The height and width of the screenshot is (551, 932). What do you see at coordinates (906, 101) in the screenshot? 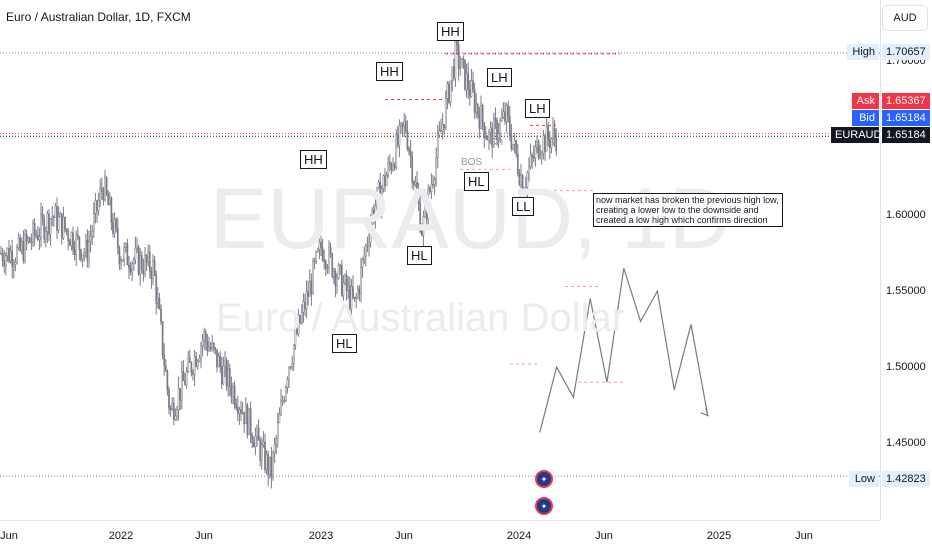
I see `ask-tag-value: 1.65367` at bounding box center [906, 101].